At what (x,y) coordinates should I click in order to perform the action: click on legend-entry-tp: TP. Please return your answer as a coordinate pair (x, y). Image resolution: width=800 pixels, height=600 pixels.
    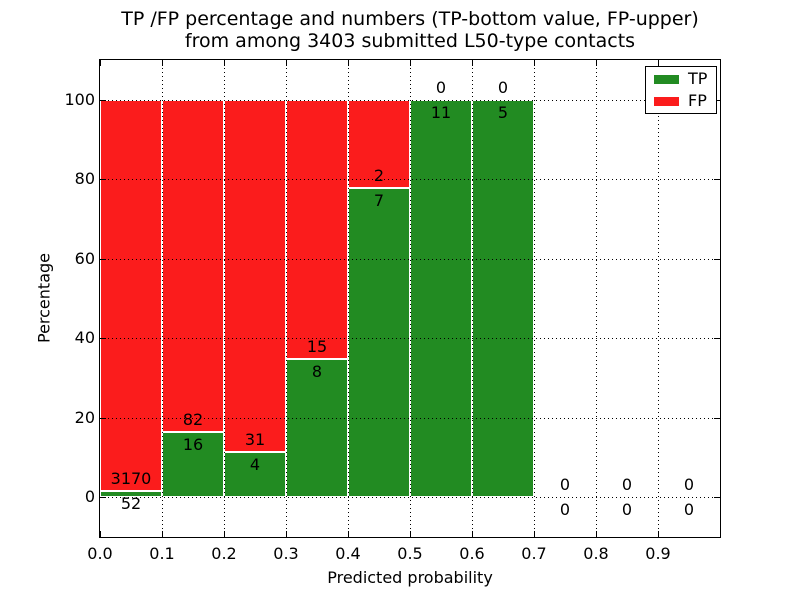
    Looking at the image, I should click on (681, 79).